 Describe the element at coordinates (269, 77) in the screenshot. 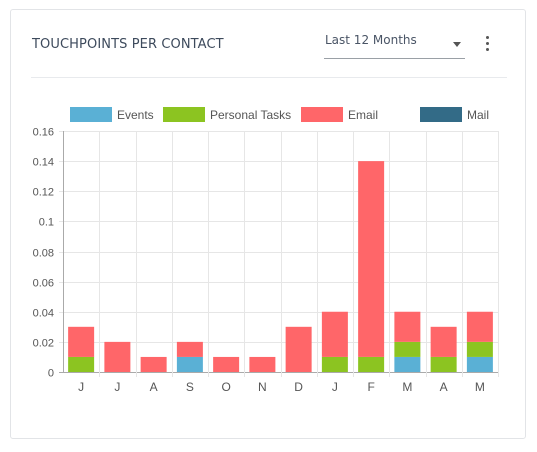

I see `header-divider` at that location.